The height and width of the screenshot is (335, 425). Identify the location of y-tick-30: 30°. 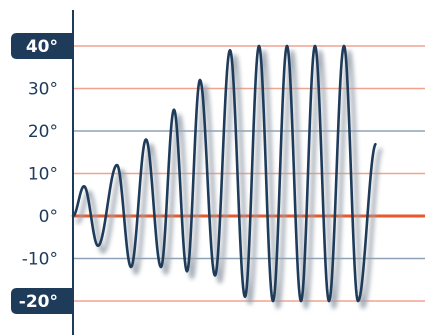
(43, 90).